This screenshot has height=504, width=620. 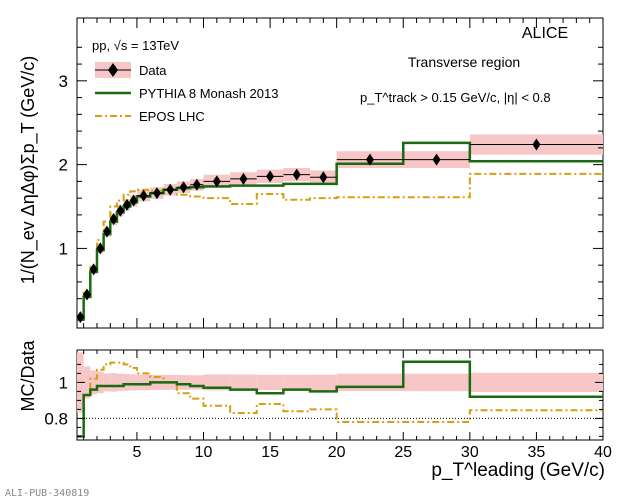 I want to click on legend: Data PYTHIA 8 Monash 2013 EPOS LHC, so click(x=186, y=93).